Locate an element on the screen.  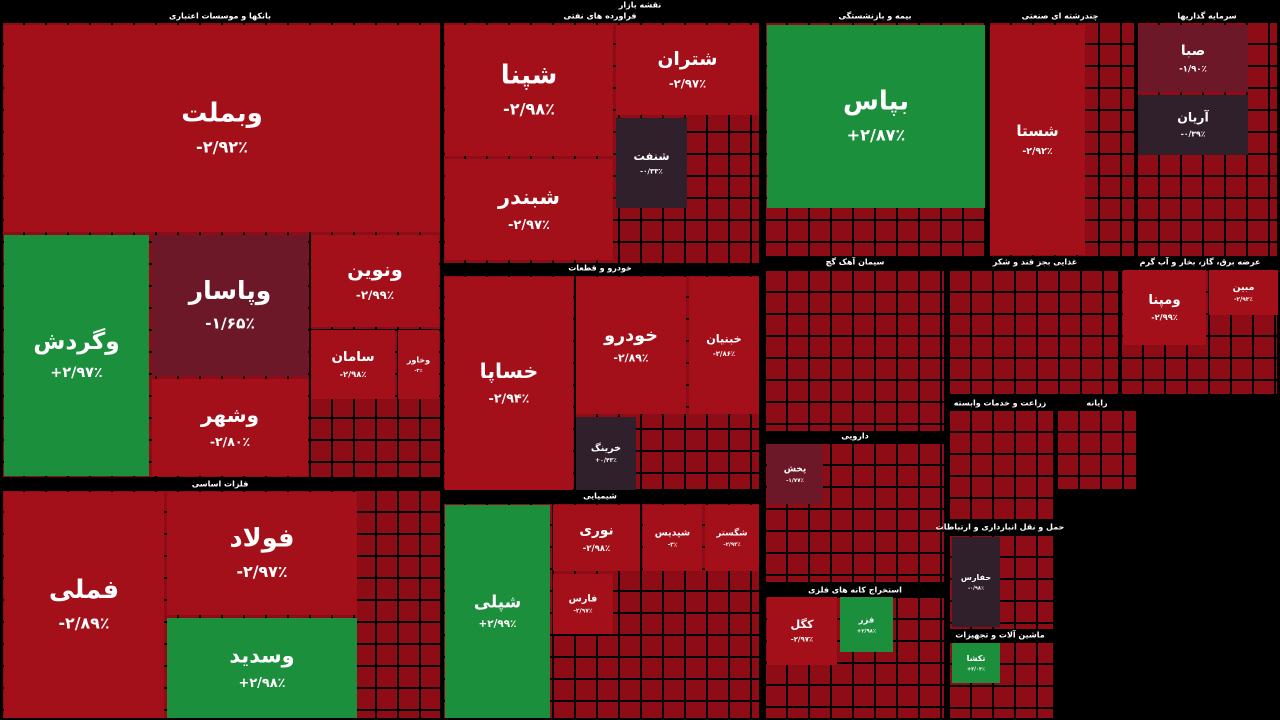
stock-change: -۲/۹۷٪ is located at coordinates (261, 571).